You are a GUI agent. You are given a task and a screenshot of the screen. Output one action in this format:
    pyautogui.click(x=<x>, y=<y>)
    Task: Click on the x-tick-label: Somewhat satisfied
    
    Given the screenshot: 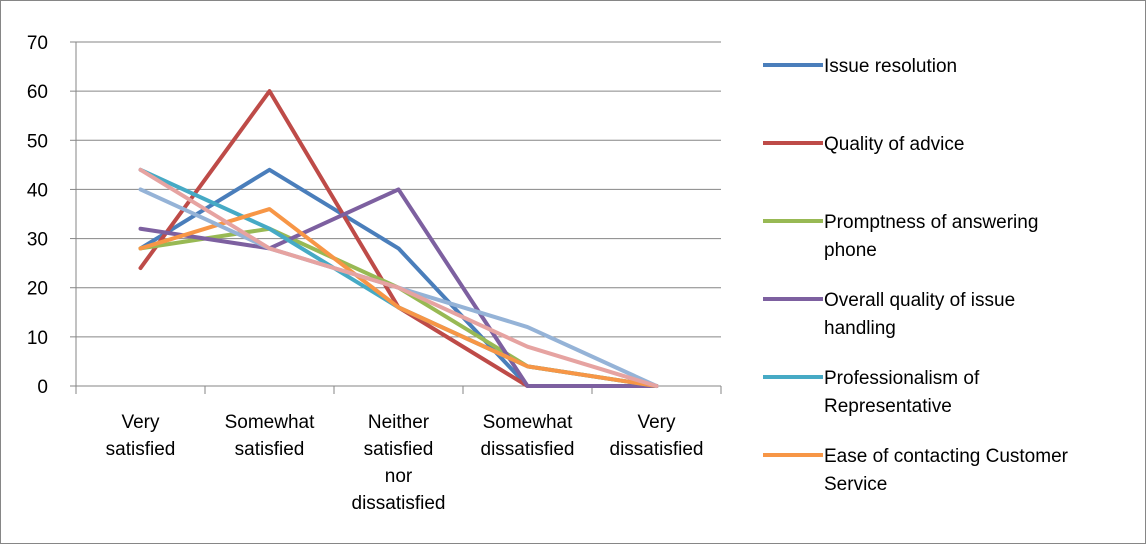 What is the action you would take?
    pyautogui.click(x=270, y=436)
    